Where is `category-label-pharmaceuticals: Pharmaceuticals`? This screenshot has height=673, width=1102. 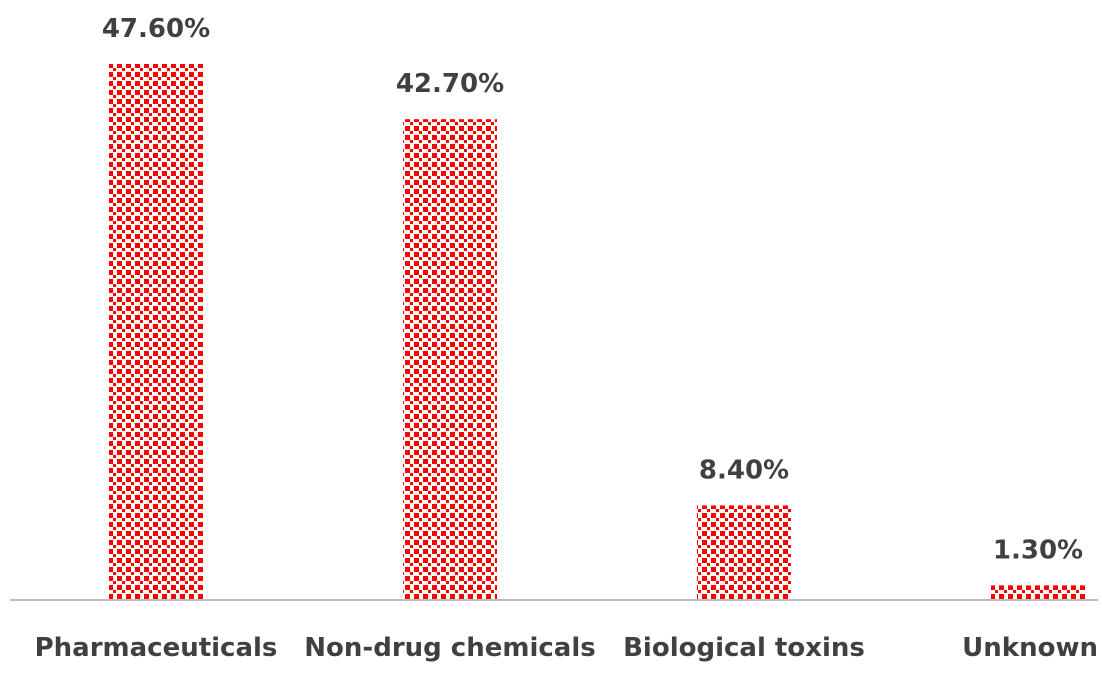 category-label-pharmaceuticals: Pharmaceuticals is located at coordinates (156, 648).